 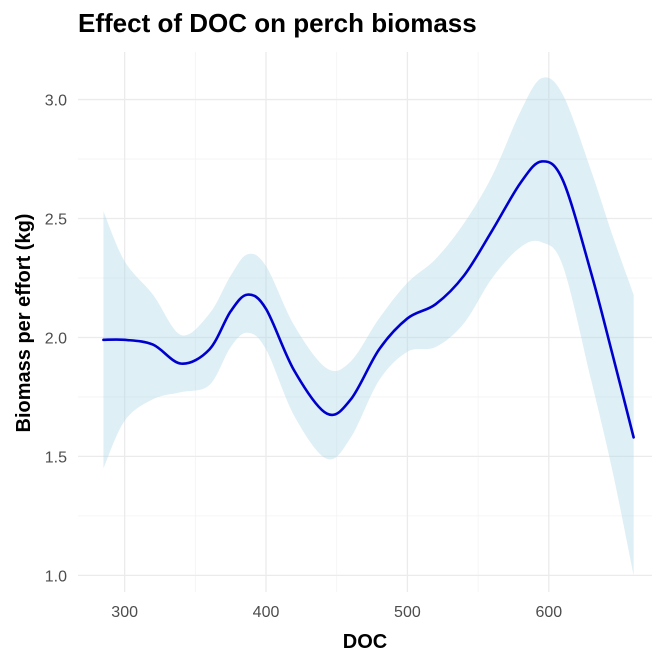 What do you see at coordinates (56, 220) in the screenshot?
I see `y-tick-label: 2.5` at bounding box center [56, 220].